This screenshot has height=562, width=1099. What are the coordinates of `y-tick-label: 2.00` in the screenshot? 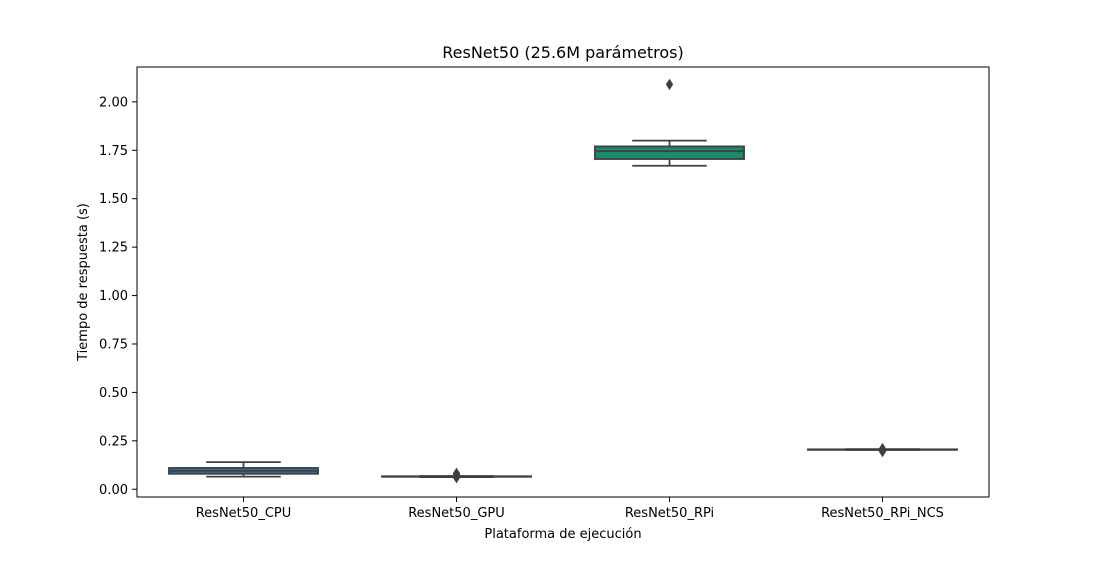 It's located at (113, 102).